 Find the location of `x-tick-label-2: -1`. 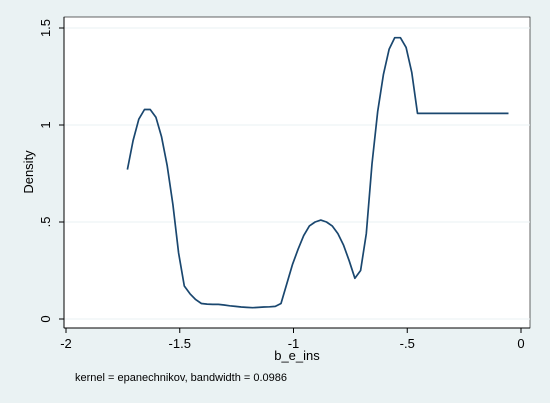

x-tick-label-2: -1 is located at coordinates (294, 343).